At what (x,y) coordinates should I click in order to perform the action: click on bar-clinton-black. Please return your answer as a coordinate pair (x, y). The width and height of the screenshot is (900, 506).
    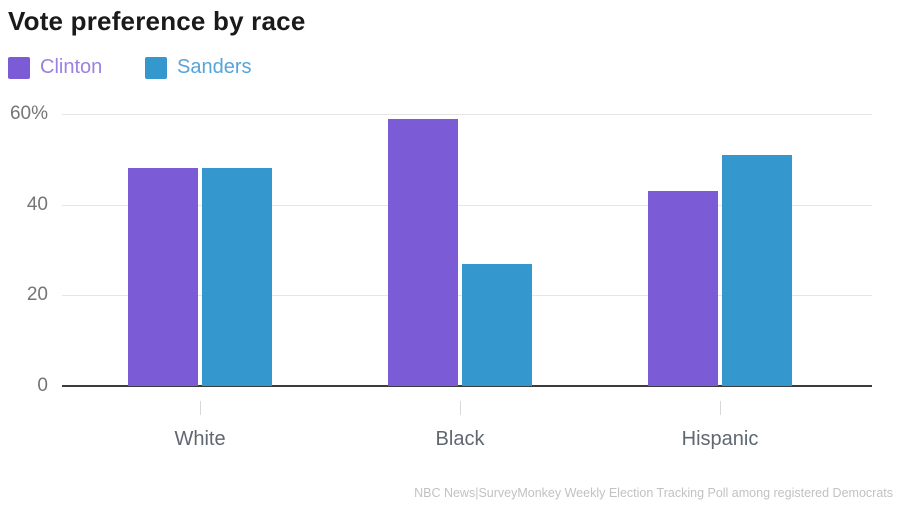
    Looking at the image, I should click on (423, 252).